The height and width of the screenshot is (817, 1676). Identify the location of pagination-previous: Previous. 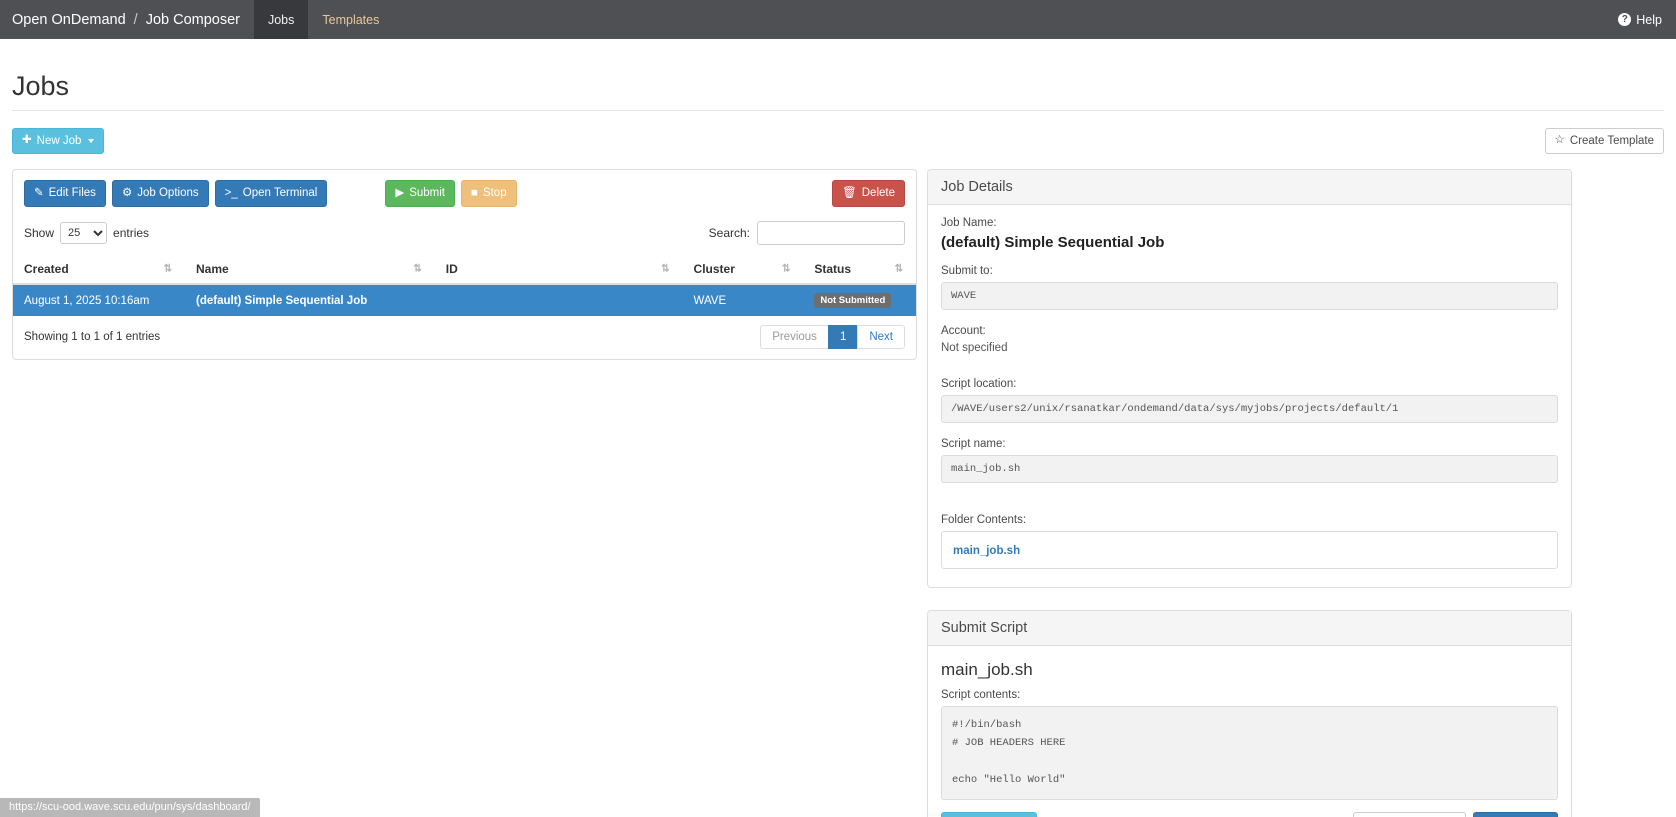
(794, 337).